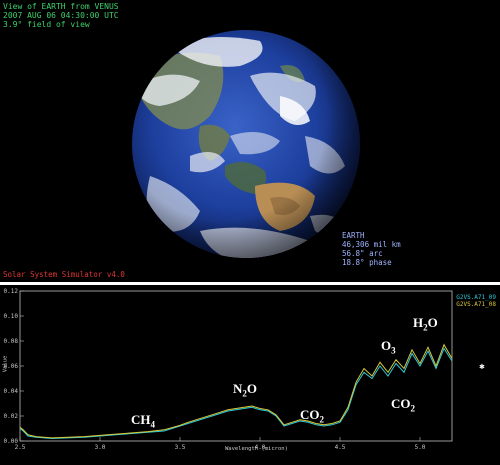 The image size is (500, 465). Describe the element at coordinates (260, 447) in the screenshot. I see `x-tick-label: 4.0` at that location.